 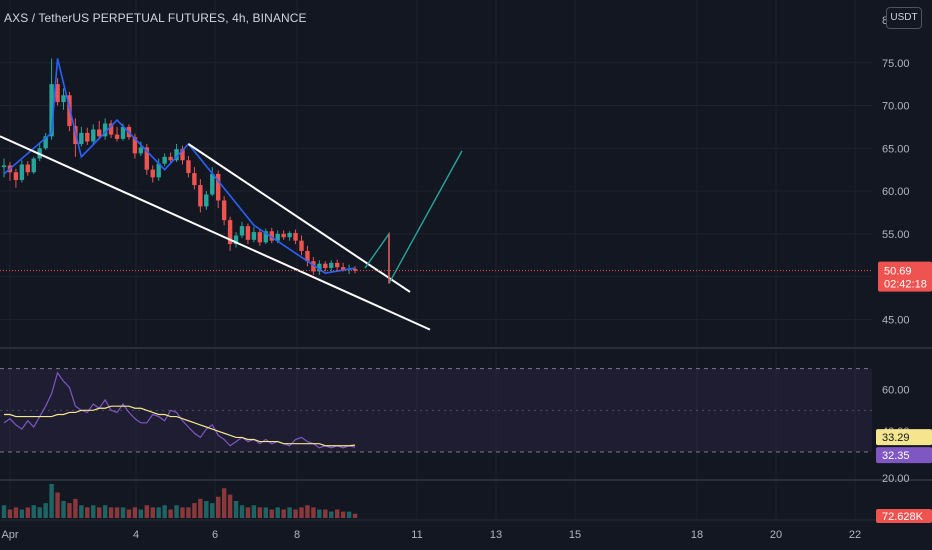 I want to click on time-tick-label: Apr, so click(x=9, y=535).